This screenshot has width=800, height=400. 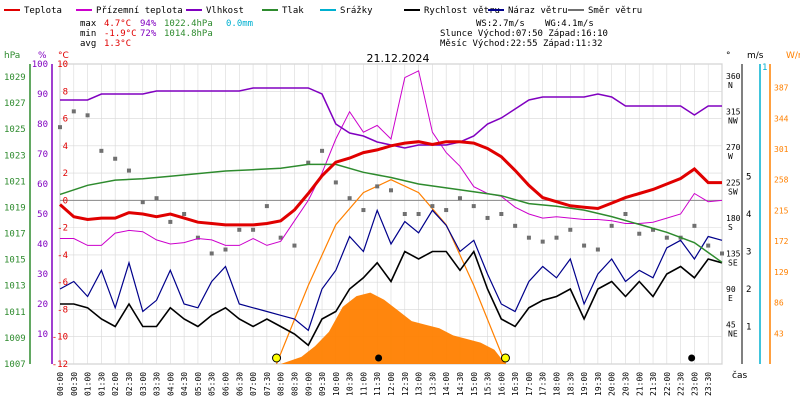 I want to click on series-solar-area, so click(x=393, y=328).